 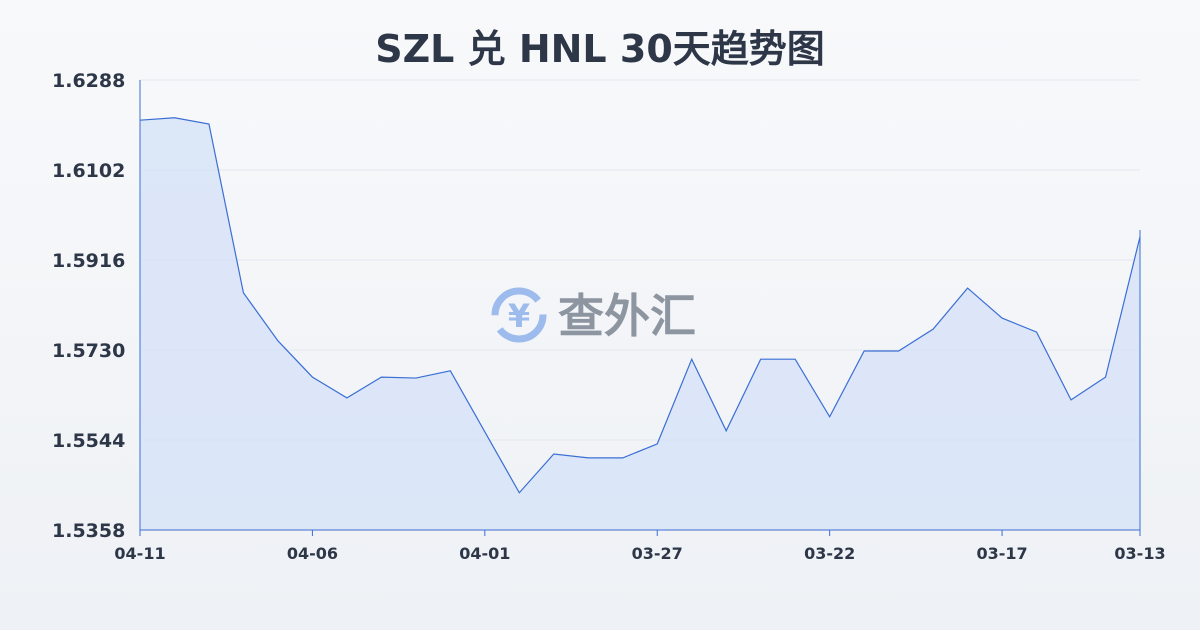 What do you see at coordinates (627, 316) in the screenshot?
I see `watermark-text: 查外汇` at bounding box center [627, 316].